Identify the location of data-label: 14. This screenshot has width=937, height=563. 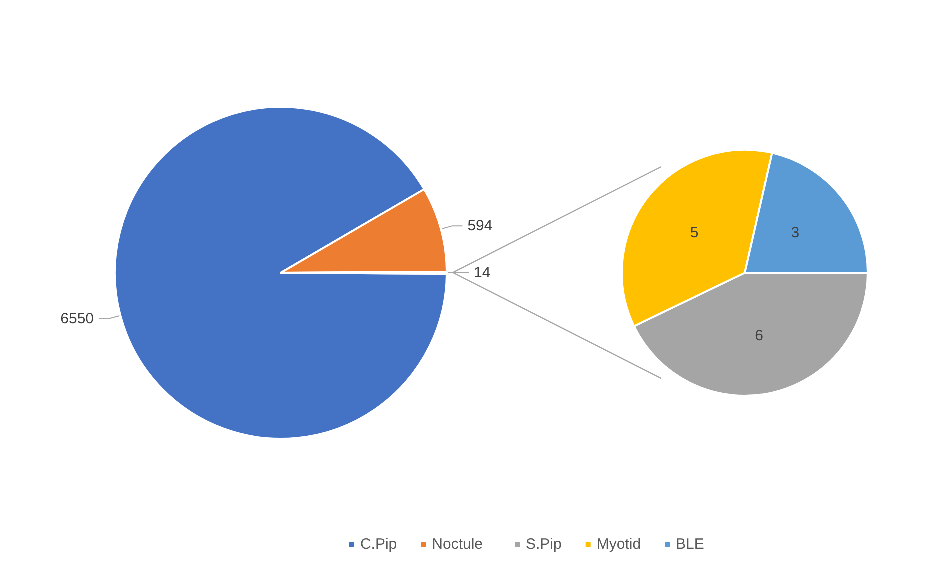
(482, 273).